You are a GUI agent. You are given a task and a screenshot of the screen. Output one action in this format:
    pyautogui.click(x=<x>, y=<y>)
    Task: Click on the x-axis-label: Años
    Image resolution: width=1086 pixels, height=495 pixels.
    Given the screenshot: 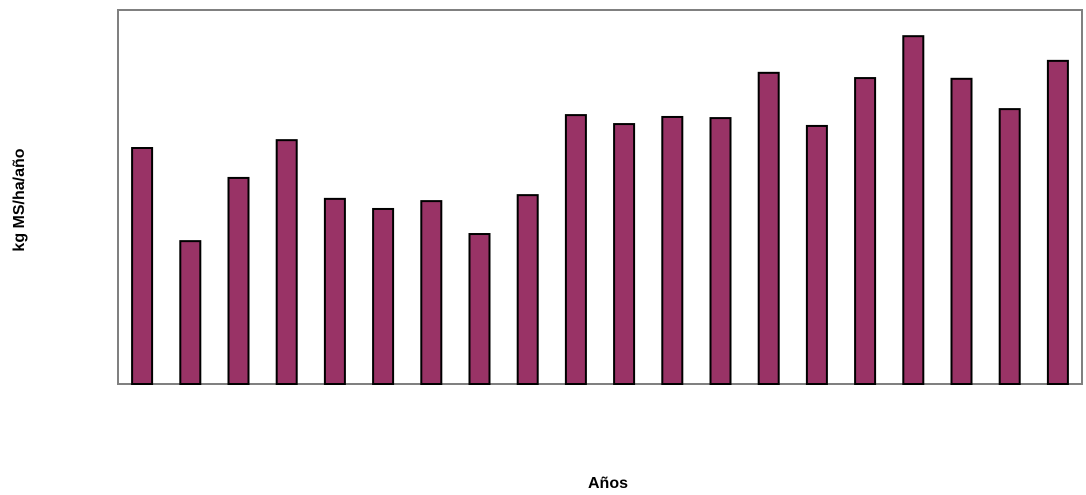 What is the action you would take?
    pyautogui.click(x=608, y=483)
    